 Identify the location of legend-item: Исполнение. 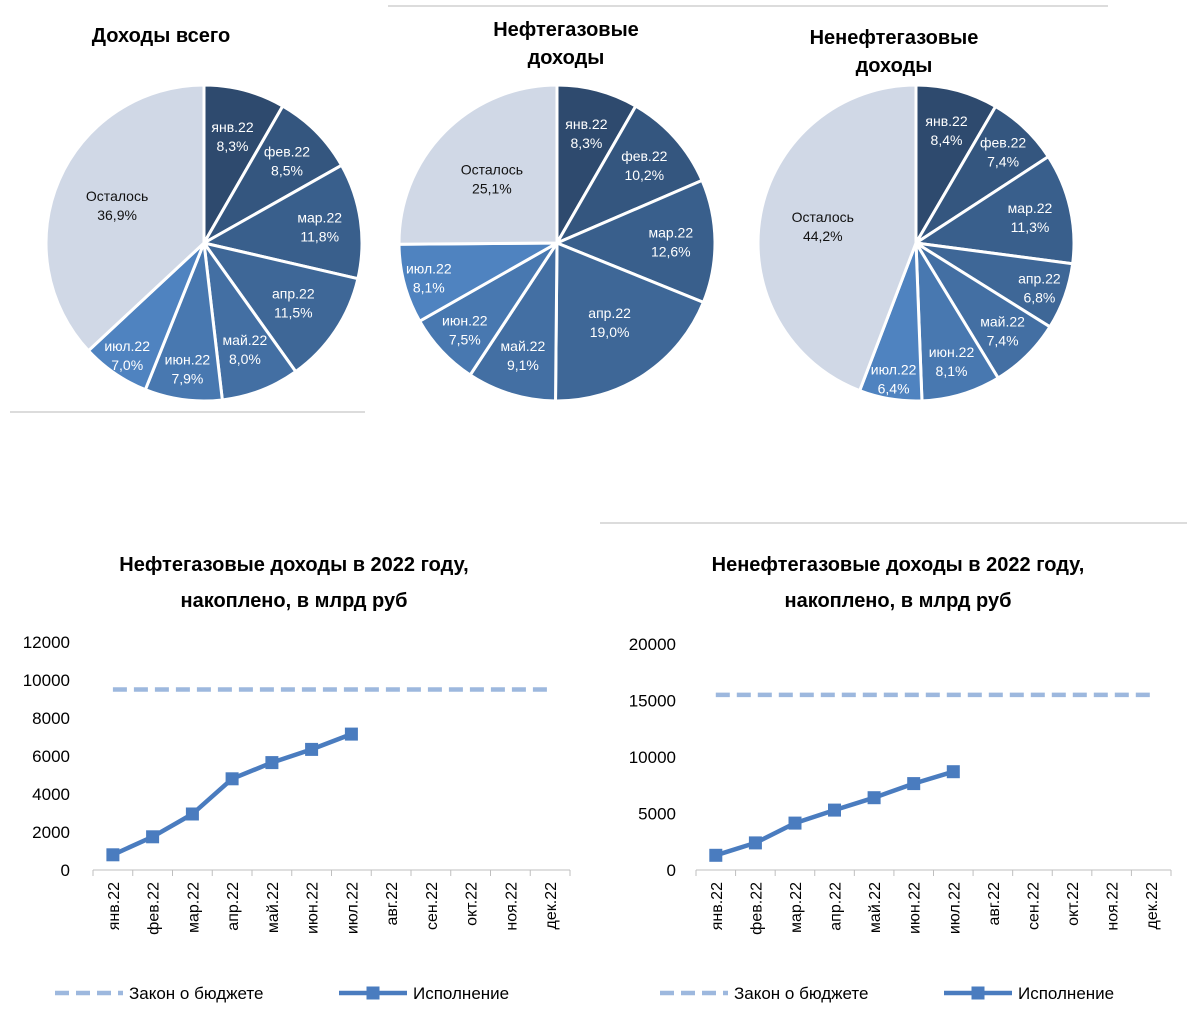
(424, 993).